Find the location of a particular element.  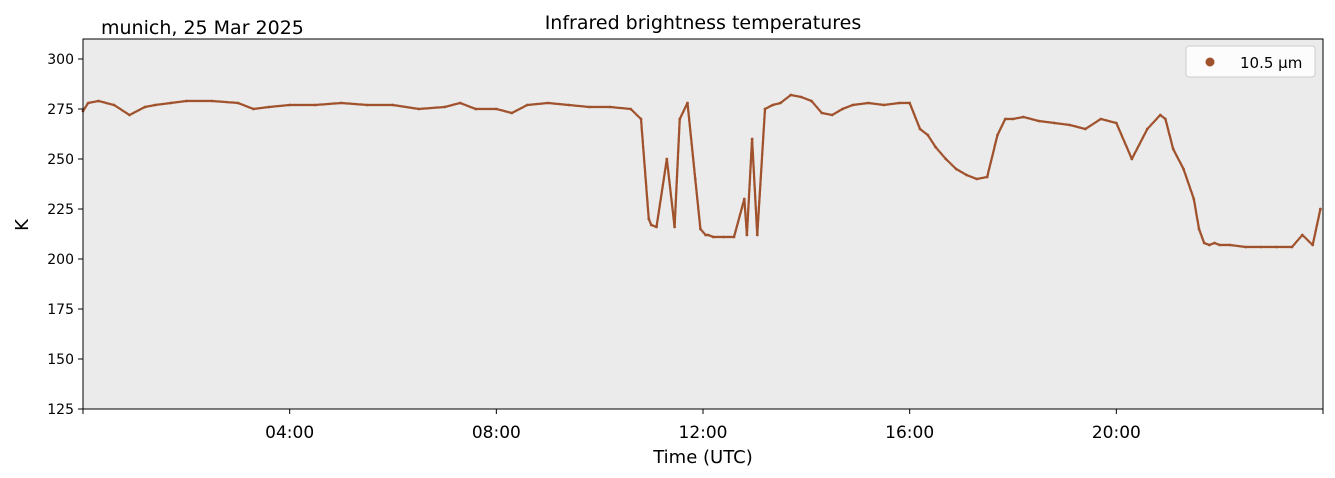

y-tick-label: 150 is located at coordinates (60, 360).